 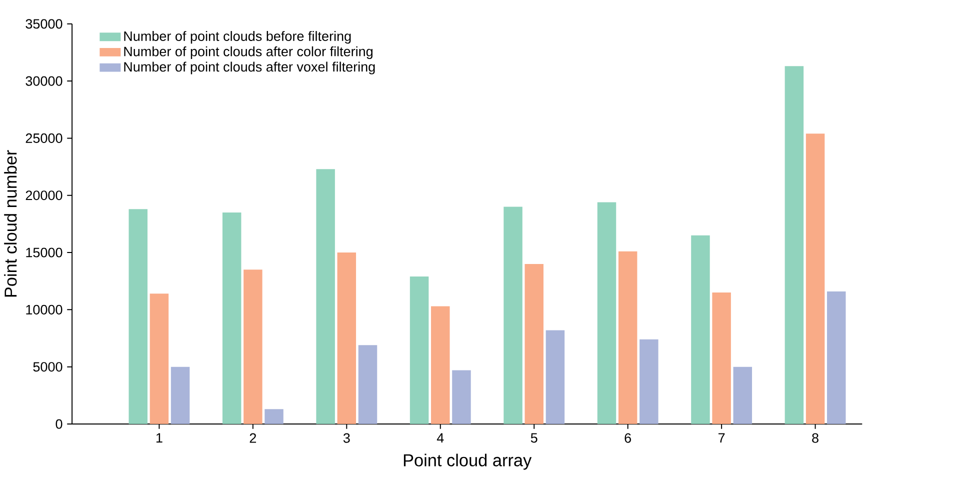 I want to click on x-tick-label: 4, so click(x=440, y=438).